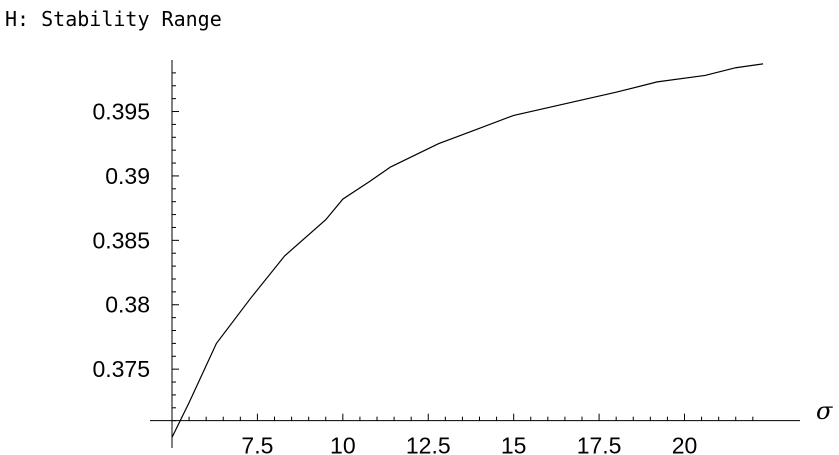 The height and width of the screenshot is (455, 839). Describe the element at coordinates (121, 240) in the screenshot. I see `y-tick-label: 0.385` at that location.